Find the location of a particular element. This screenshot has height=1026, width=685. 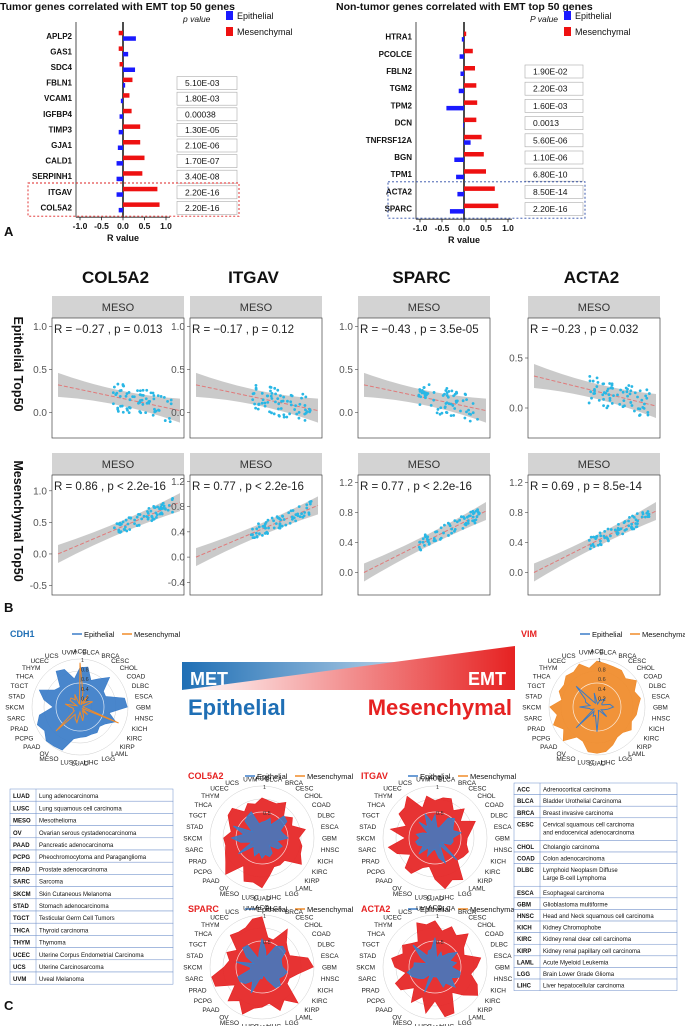

x-tick-label: -1.0 is located at coordinates (80, 226).